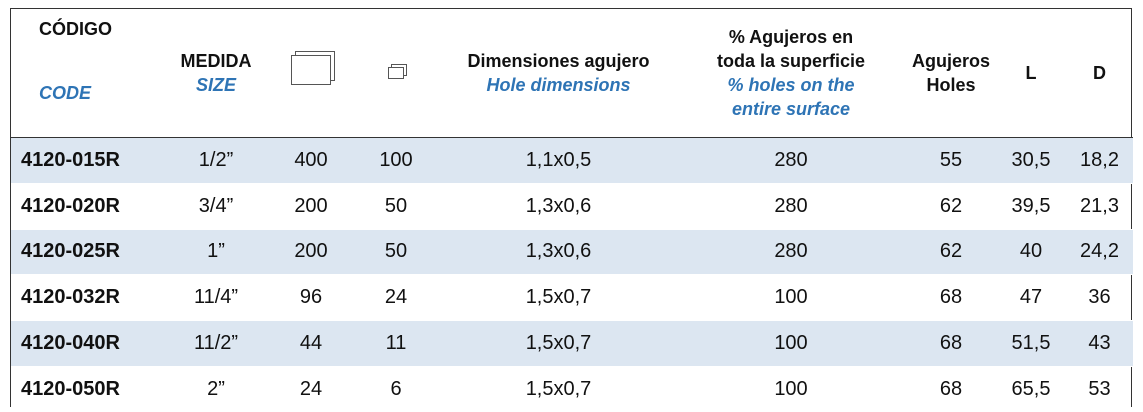 This screenshot has width=1143, height=412. Describe the element at coordinates (65, 93) in the screenshot. I see `header-text-en: CODE` at that location.